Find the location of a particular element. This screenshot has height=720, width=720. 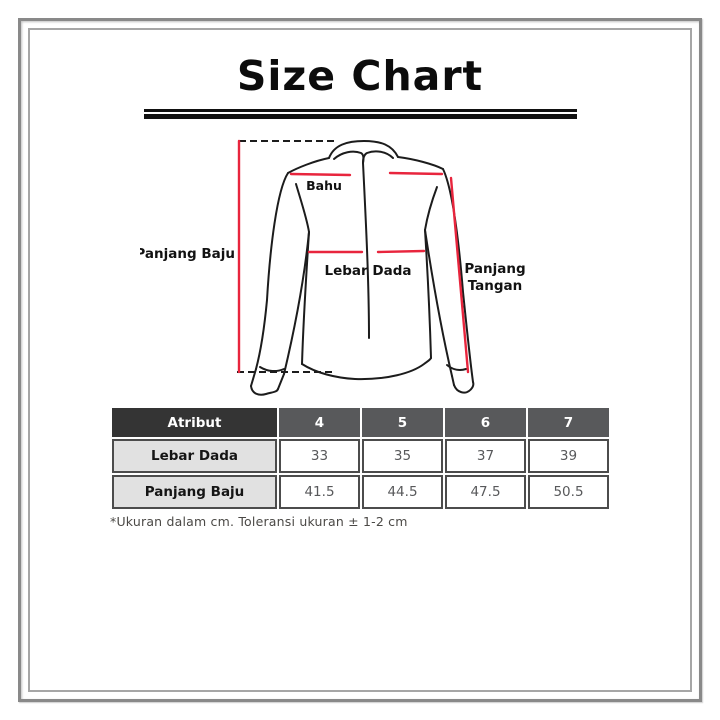

right-body-side-seam is located at coordinates (428, 294).